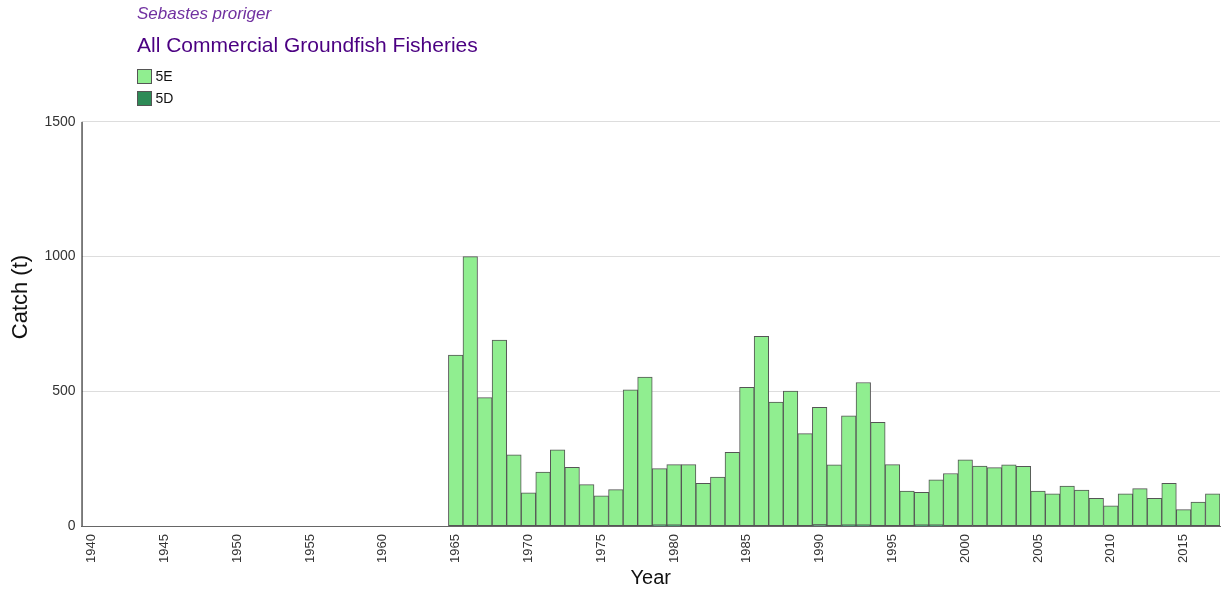 The height and width of the screenshot is (590, 1222). I want to click on x-tick-label: 1995, so click(892, 548).